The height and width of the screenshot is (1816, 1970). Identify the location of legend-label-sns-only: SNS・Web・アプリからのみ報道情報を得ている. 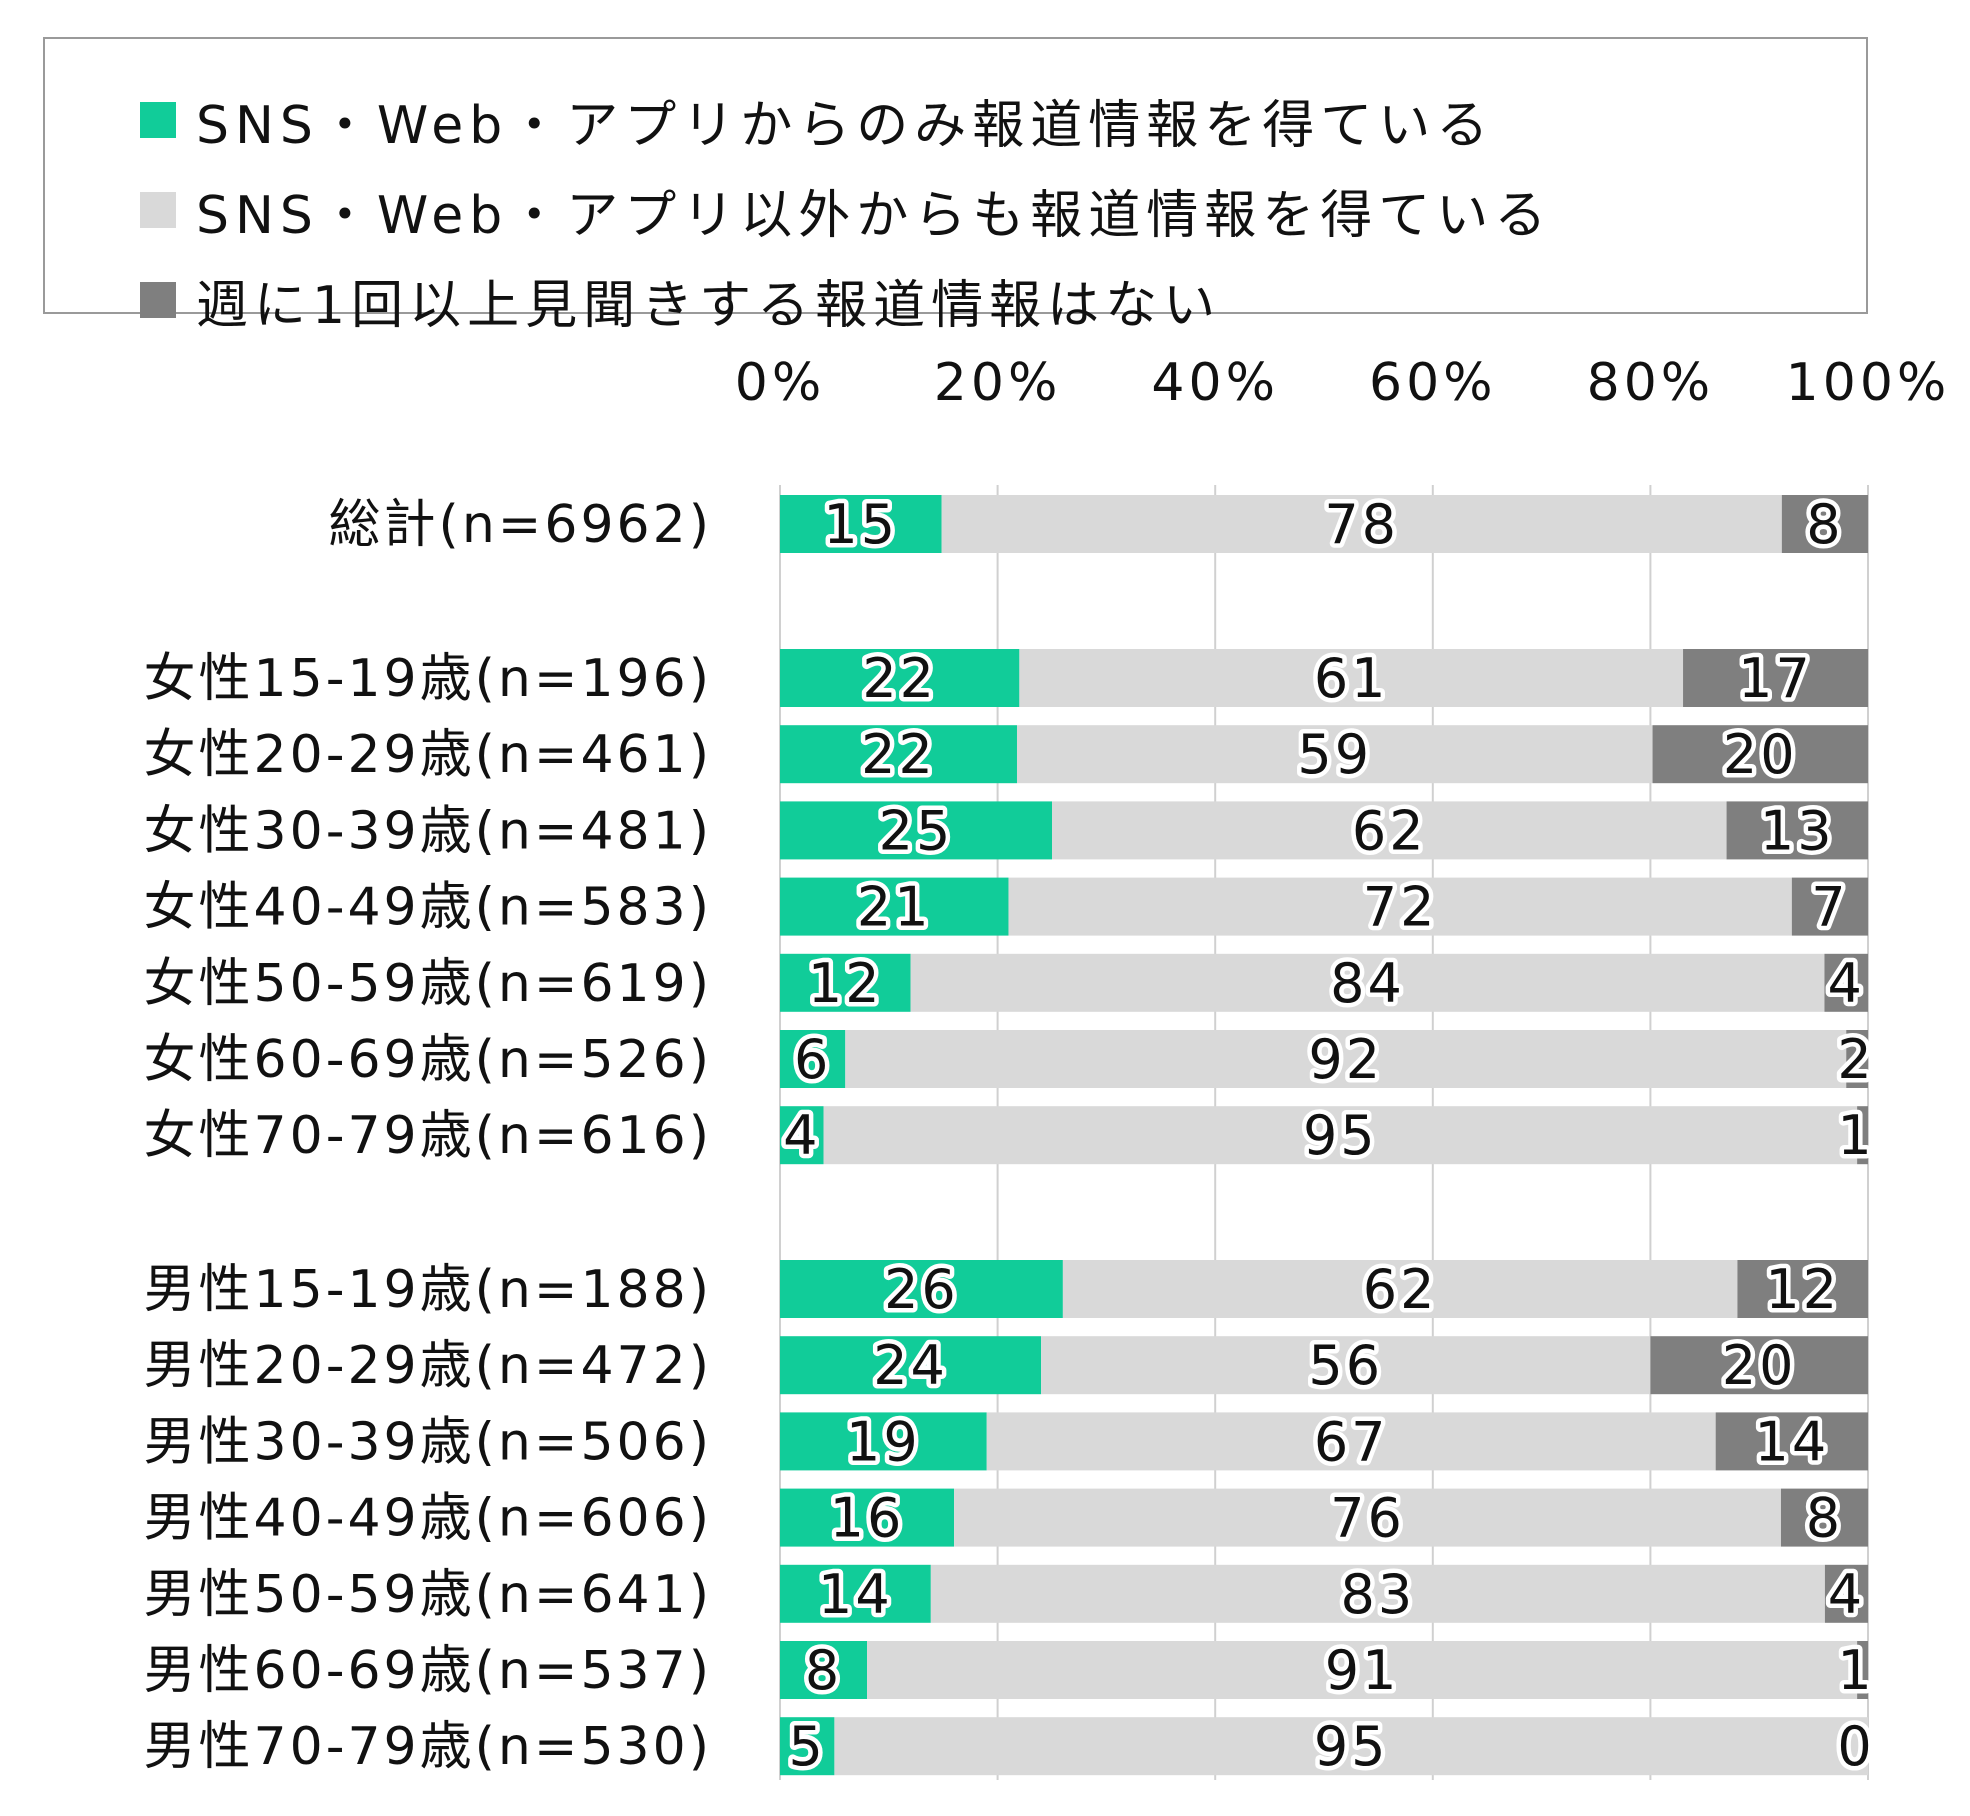
(845, 125).